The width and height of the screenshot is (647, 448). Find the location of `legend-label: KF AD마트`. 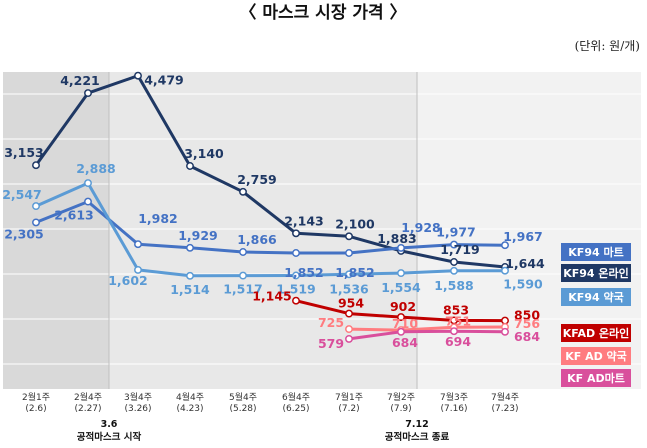

legend-label: KF AD마트 is located at coordinates (596, 378).